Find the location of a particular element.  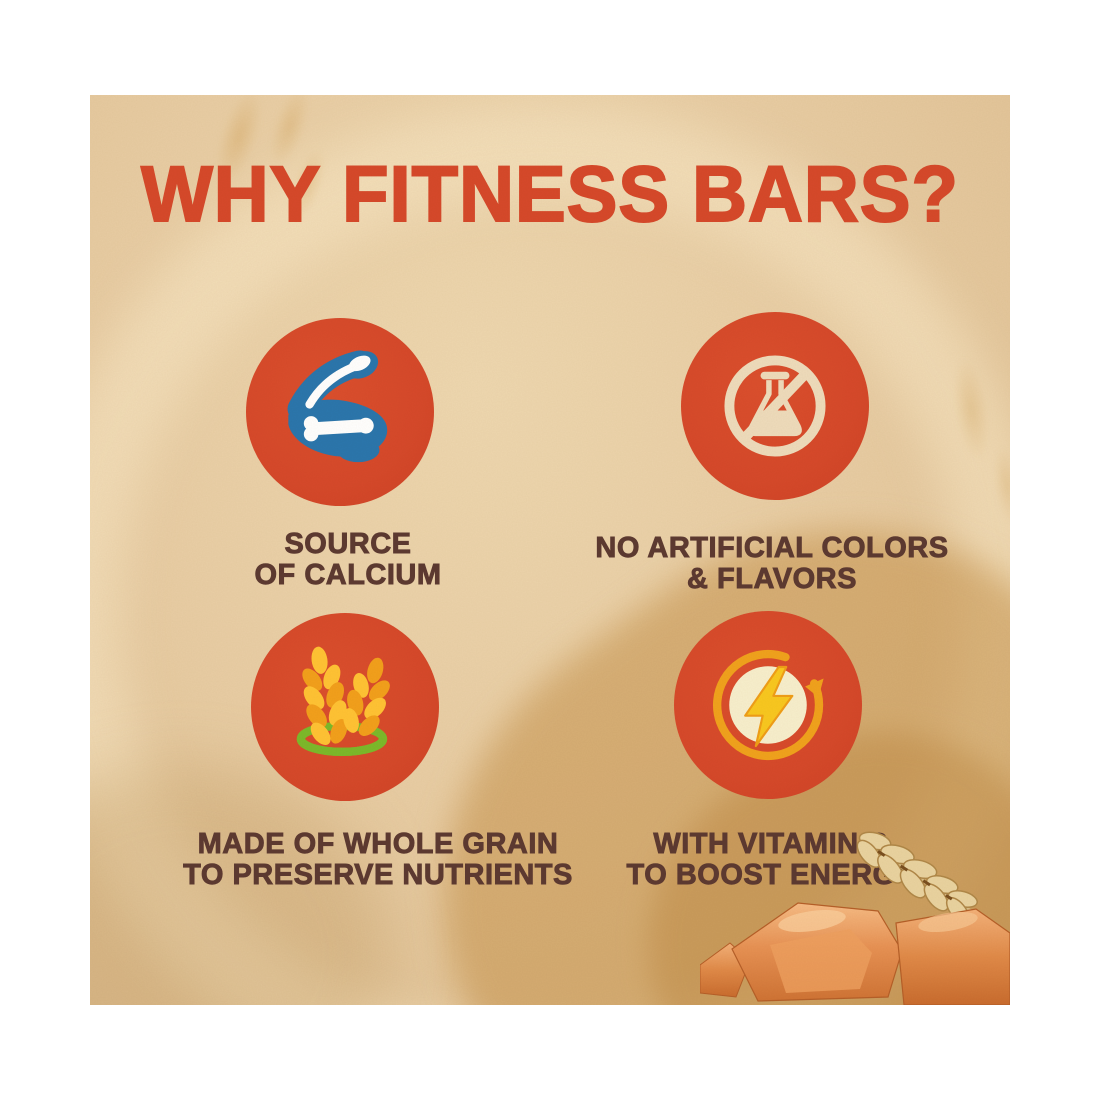

lightning-refresh-icon is located at coordinates (768, 704).